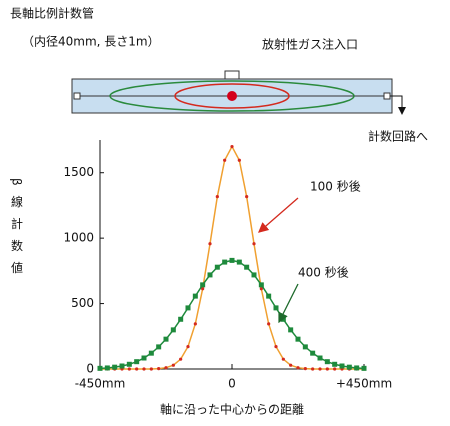 Image resolution: width=450 pixels, height=426 pixels. What do you see at coordinates (52, 13) in the screenshot?
I see `diagram-title: 長軸比例計数管` at bounding box center [52, 13].